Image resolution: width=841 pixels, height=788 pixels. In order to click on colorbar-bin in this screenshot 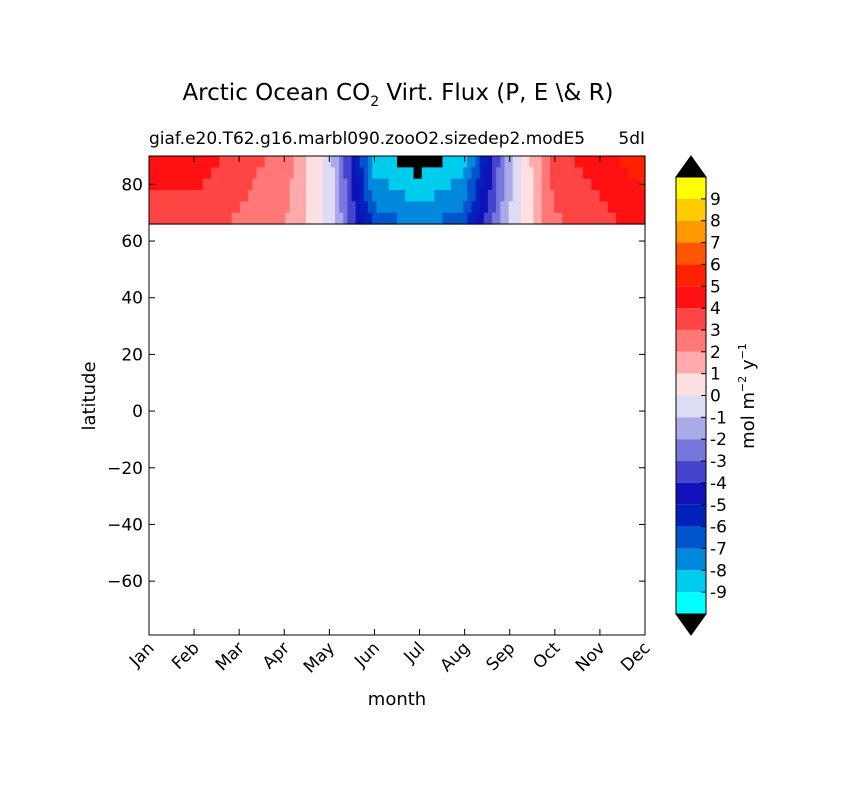, I will do `click(691, 537)`.